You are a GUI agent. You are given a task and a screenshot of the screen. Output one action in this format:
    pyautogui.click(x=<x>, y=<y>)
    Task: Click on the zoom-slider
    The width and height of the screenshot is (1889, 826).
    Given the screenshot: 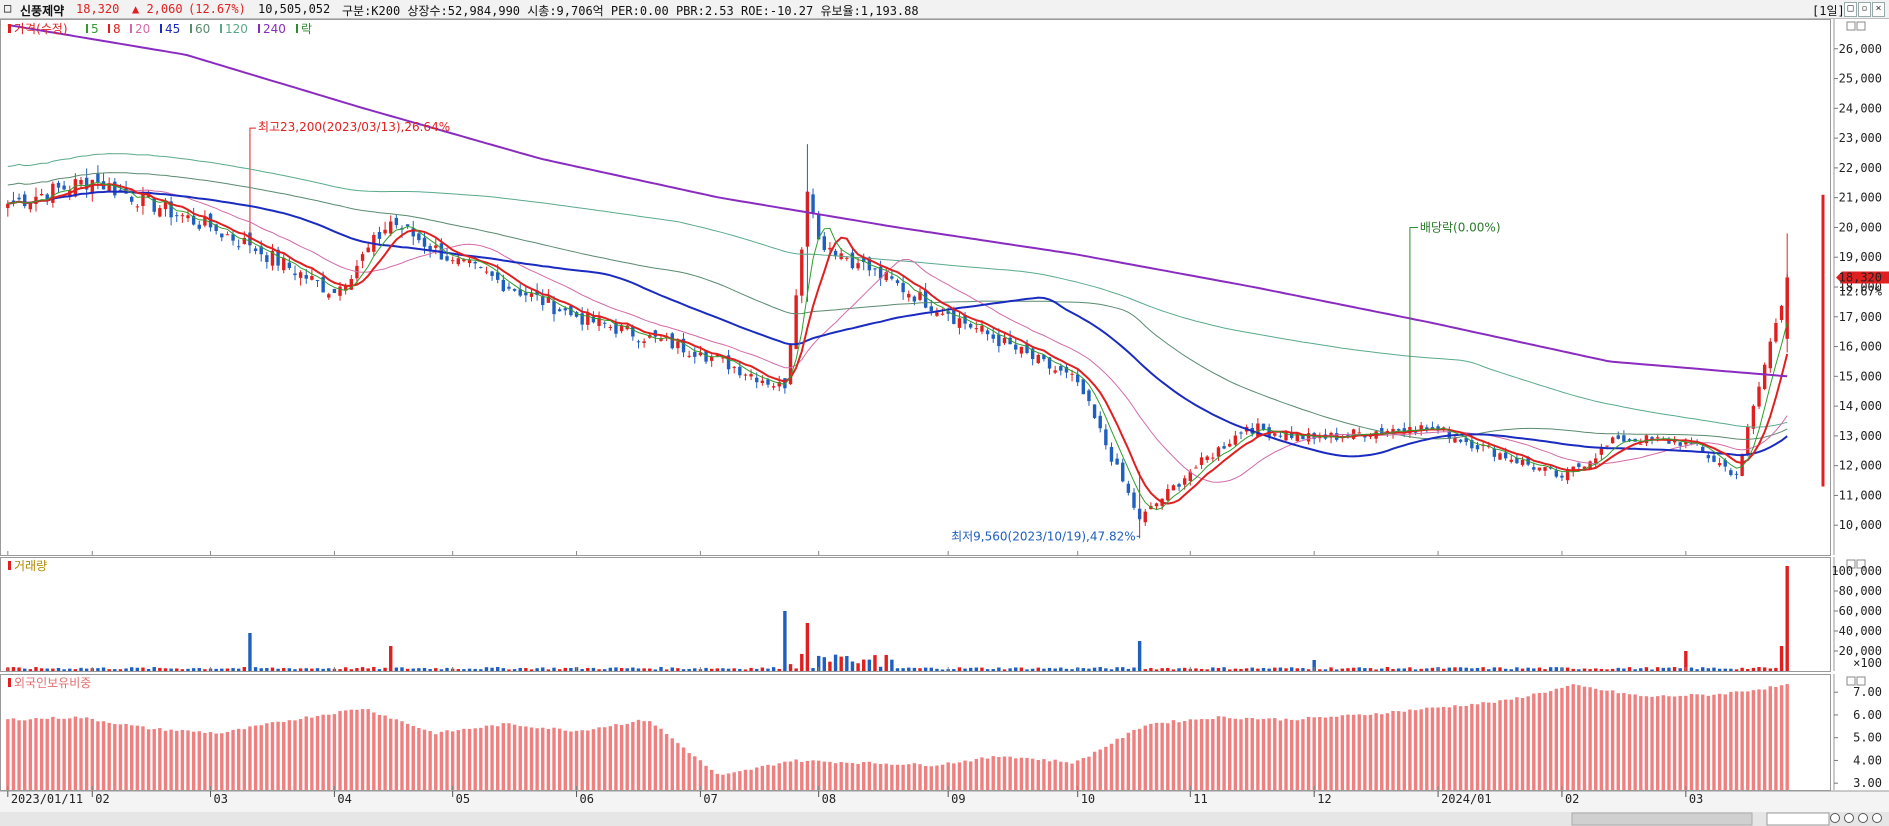 What is the action you would take?
    pyautogui.click(x=1798, y=819)
    